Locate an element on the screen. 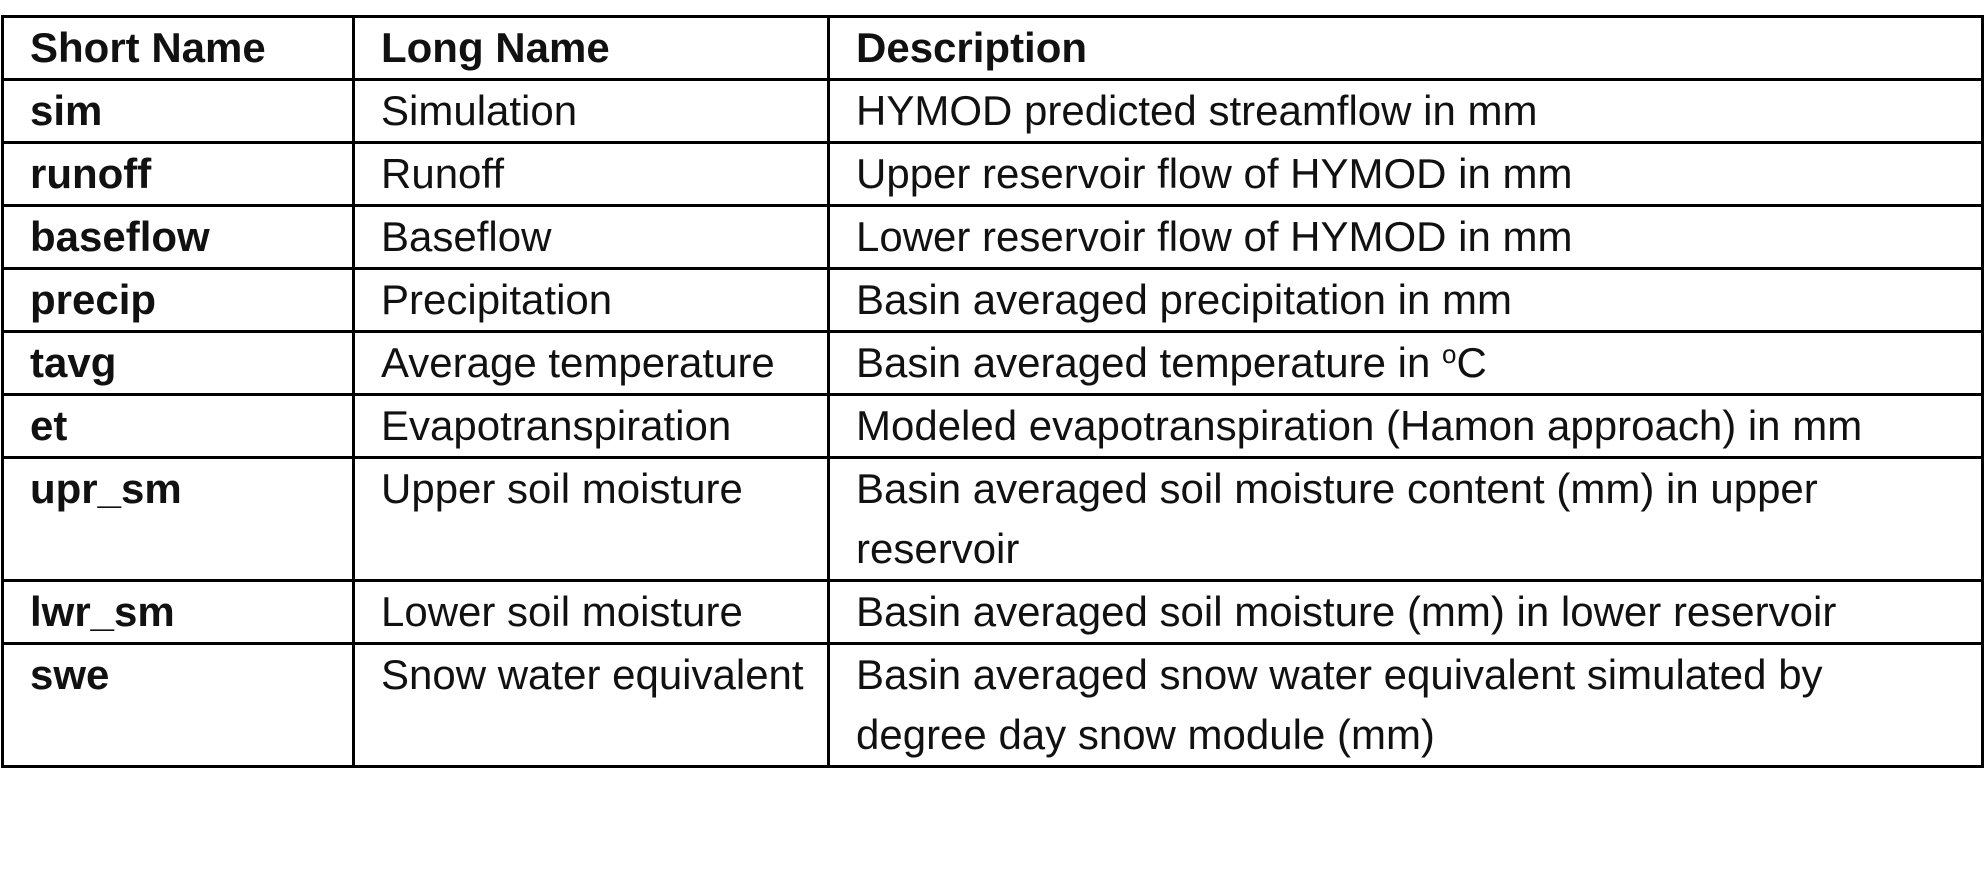 The height and width of the screenshot is (892, 1985). description-cell: Basin averaged temperature in oC is located at coordinates (1405, 363).